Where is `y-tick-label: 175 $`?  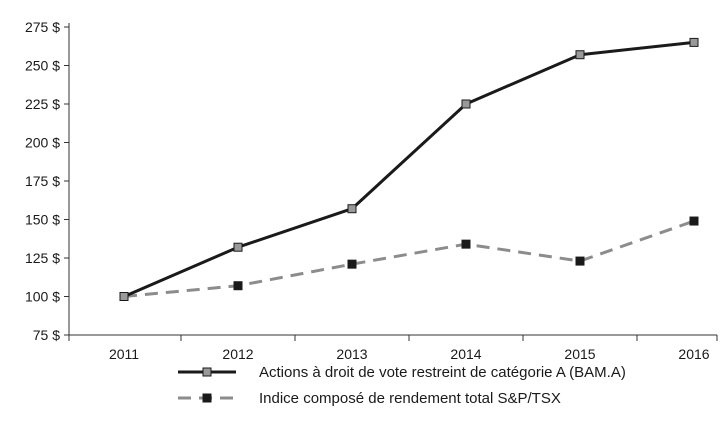
y-tick-label: 175 $ is located at coordinates (42, 181).